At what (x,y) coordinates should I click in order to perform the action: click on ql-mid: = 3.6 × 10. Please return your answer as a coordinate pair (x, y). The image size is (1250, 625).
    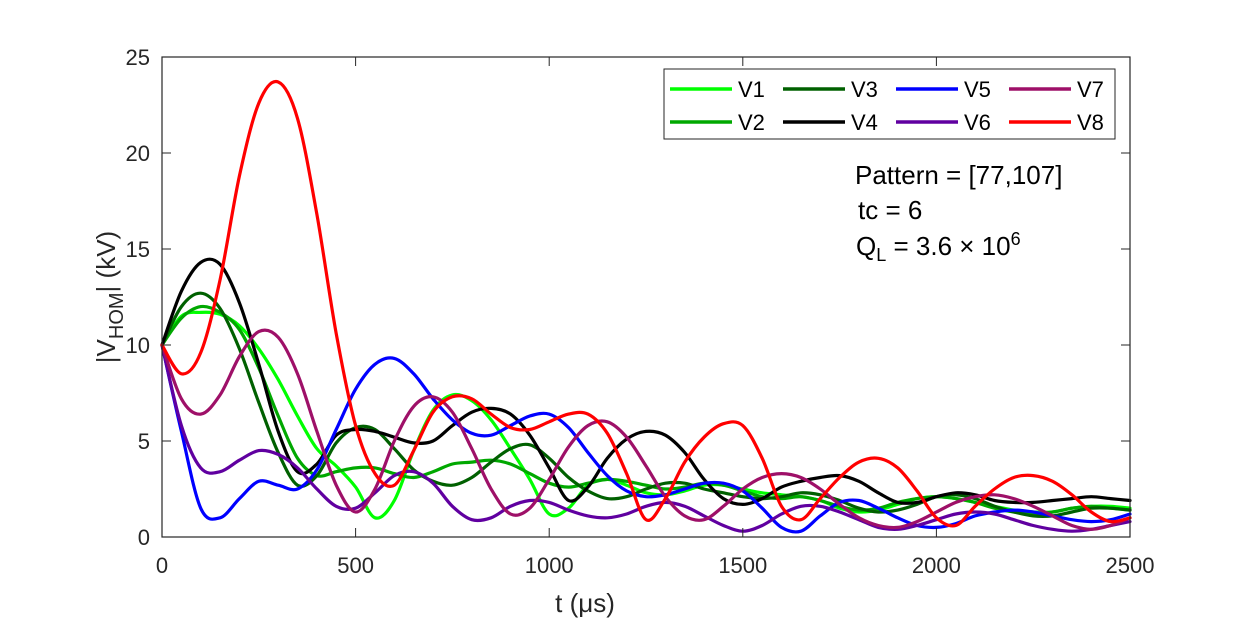
    Looking at the image, I should click on (948, 246).